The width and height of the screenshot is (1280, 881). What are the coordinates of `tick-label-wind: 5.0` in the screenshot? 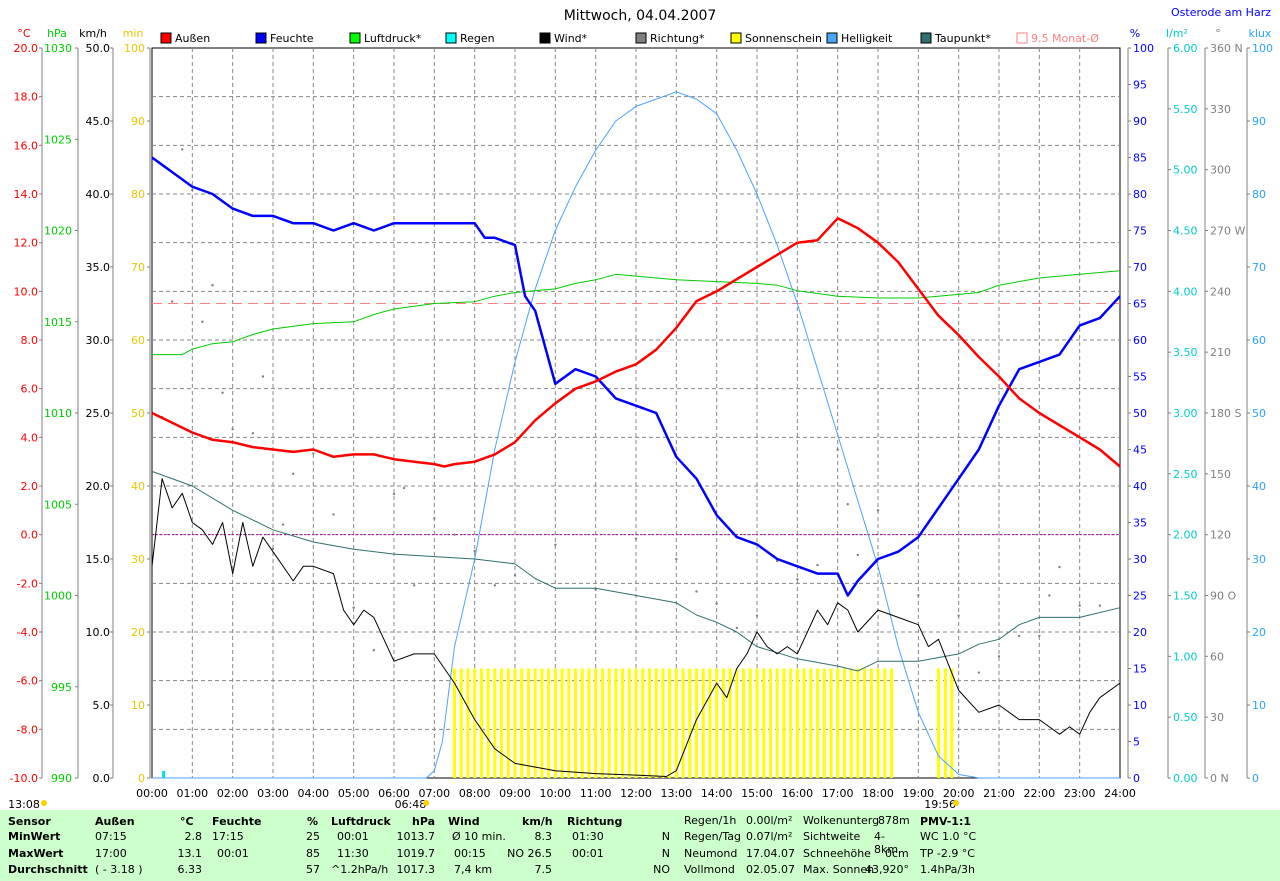 It's located at (102, 705).